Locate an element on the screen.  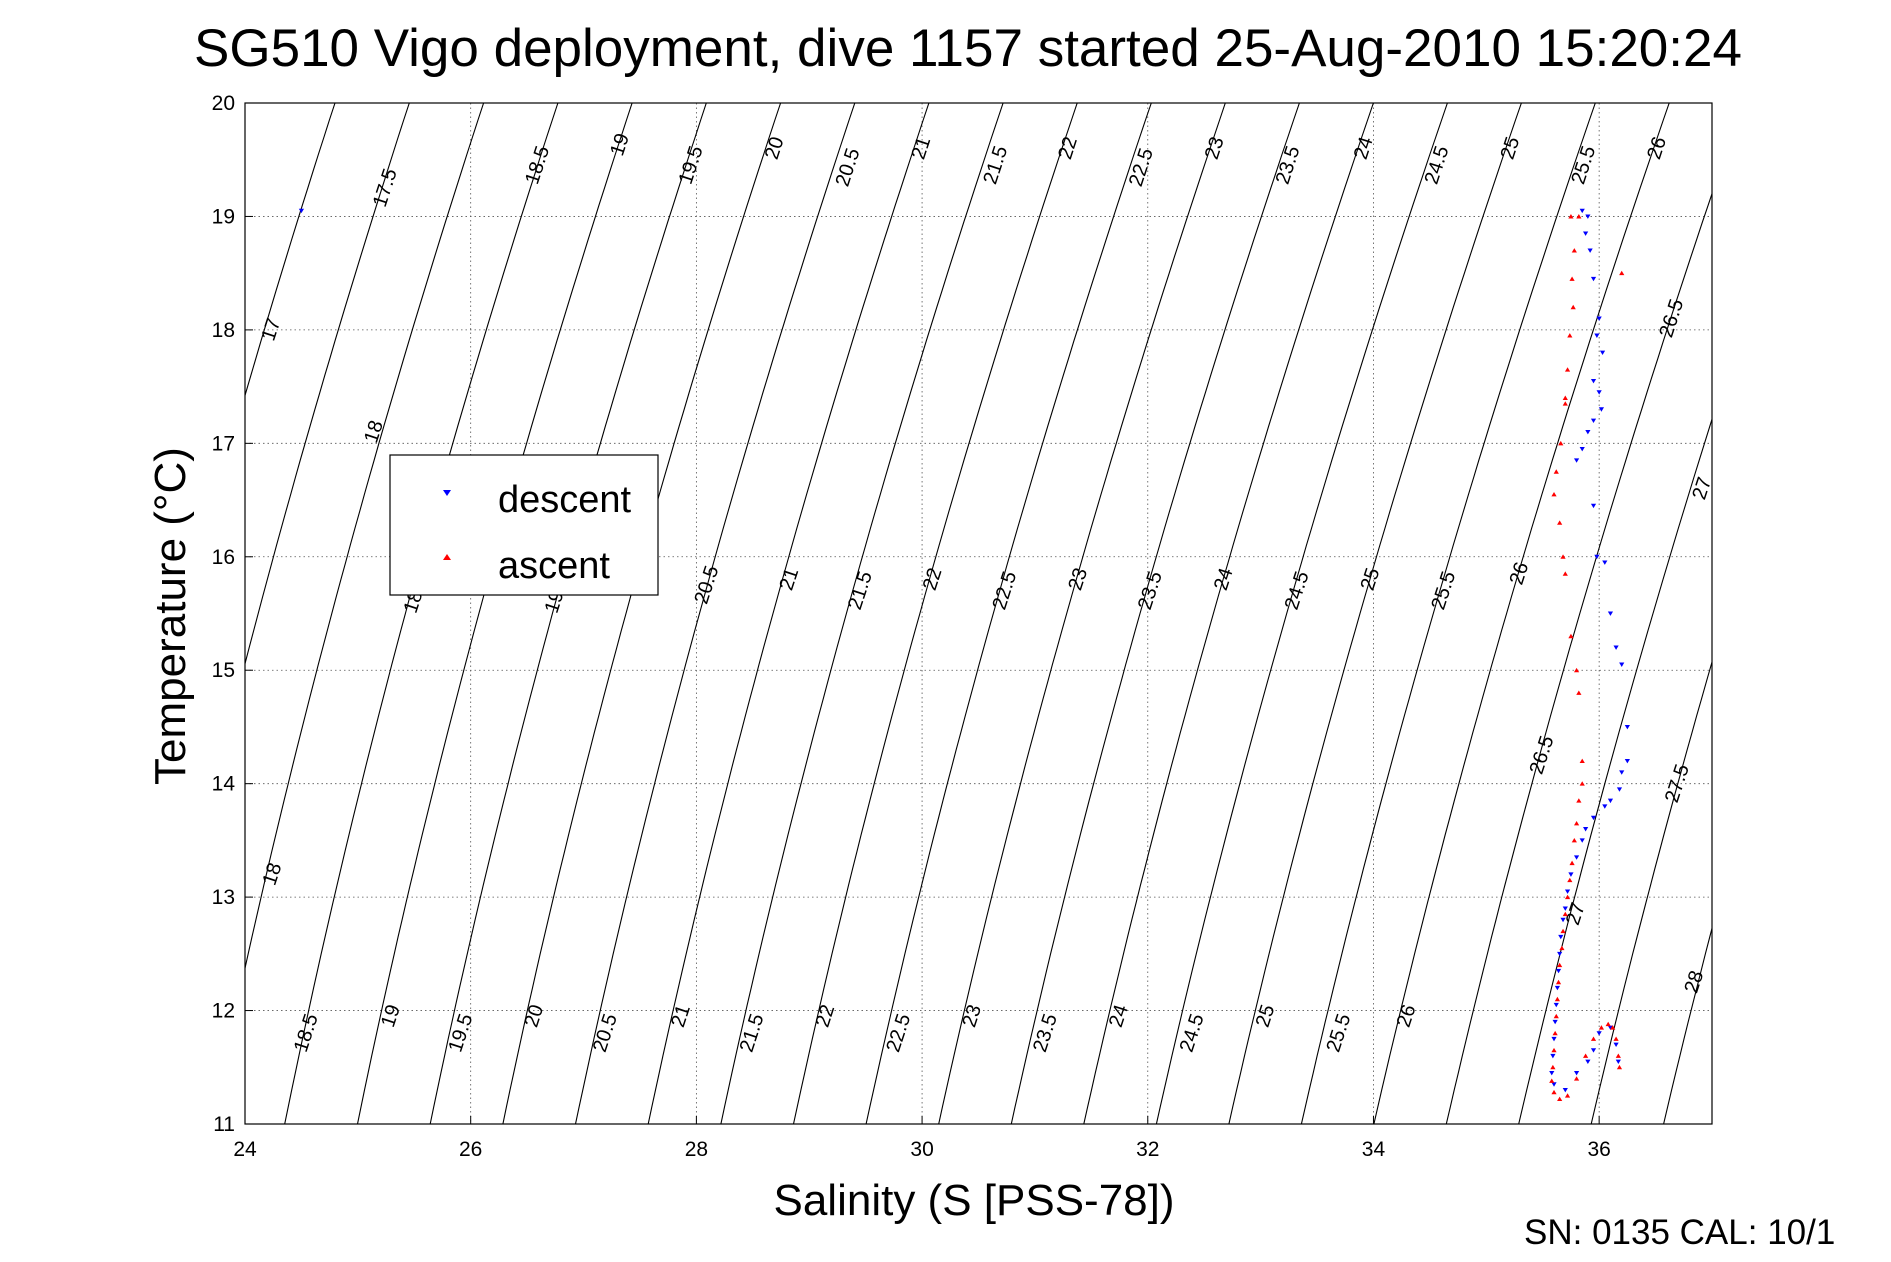
density-contour-label: 21.5 is located at coordinates (752, 1033).